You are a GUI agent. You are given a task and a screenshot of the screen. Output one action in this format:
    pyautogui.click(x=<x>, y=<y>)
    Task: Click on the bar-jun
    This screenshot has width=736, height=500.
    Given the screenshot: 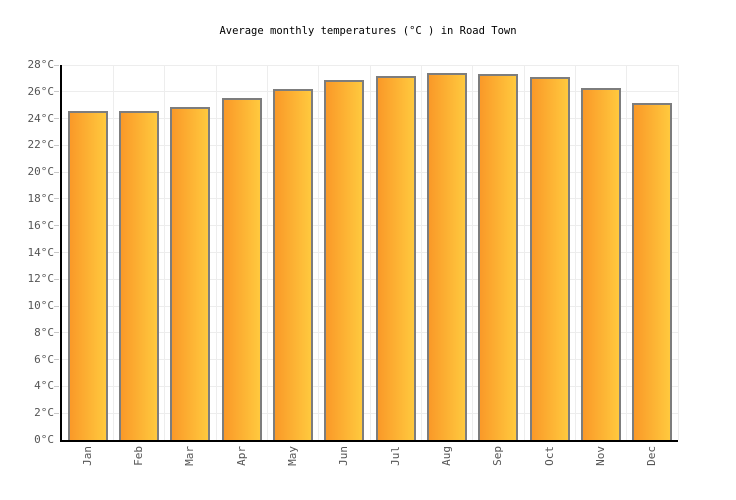 What is the action you would take?
    pyautogui.click(x=344, y=259)
    